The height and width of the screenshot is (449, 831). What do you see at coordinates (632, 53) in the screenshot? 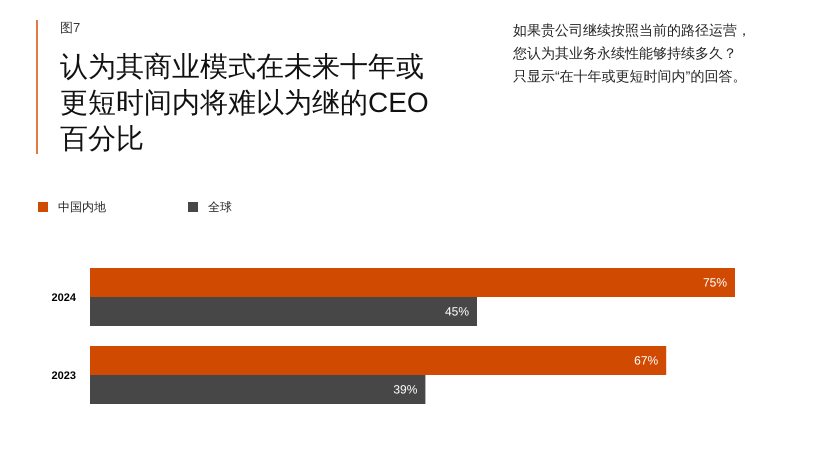
I see `chart-subtitle: 如果贵公司继续按照当前的路径运营，您认为其业务永续性能够持续多久？只显示“在十年或更短时间内”的回答。` at bounding box center [632, 53].